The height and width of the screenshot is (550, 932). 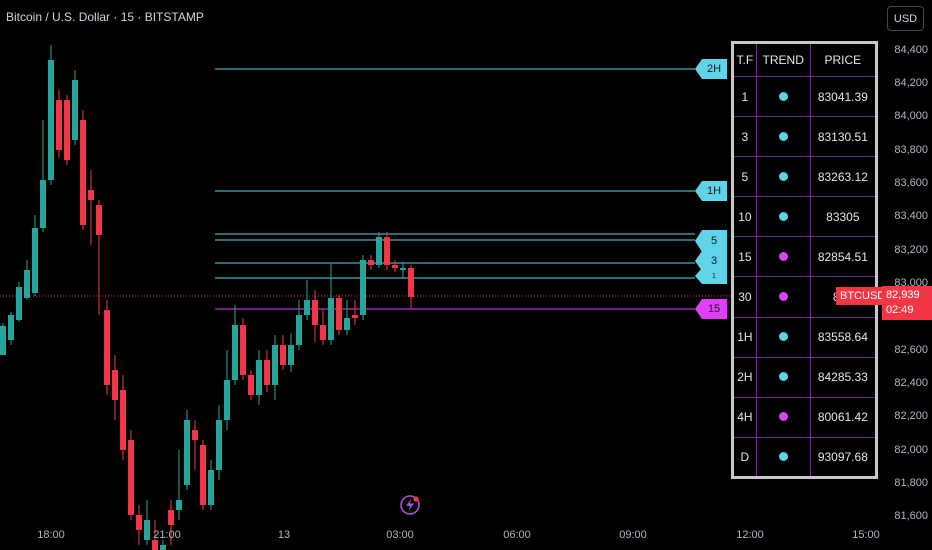 I want to click on price-cell: 93097.68, so click(x=843, y=457).